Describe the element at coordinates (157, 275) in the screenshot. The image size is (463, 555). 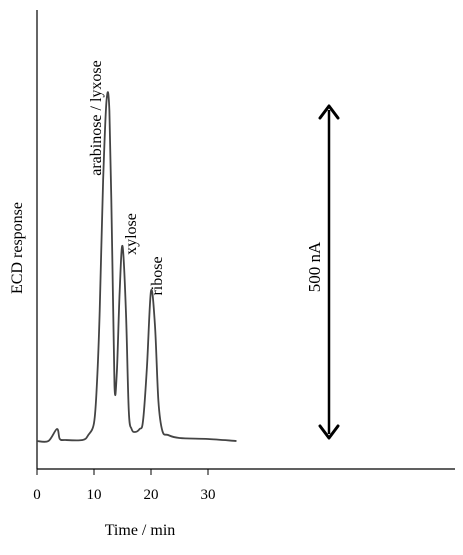
I see `peak-label-2: ribose` at that location.